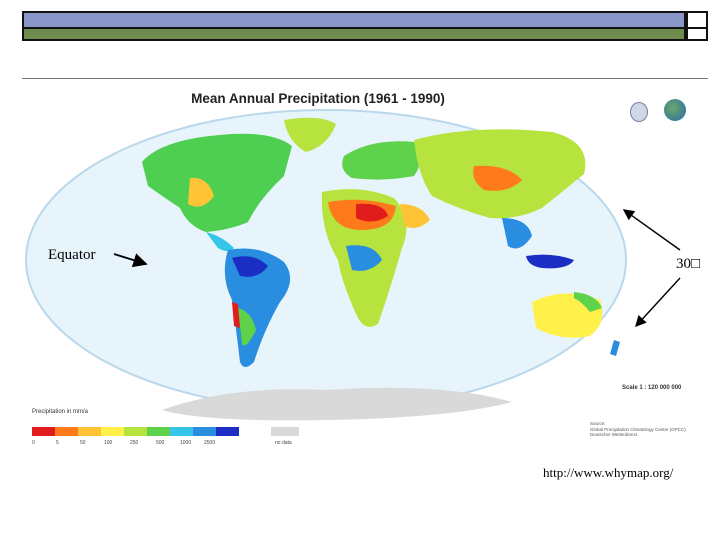 The width and height of the screenshot is (720, 540). What do you see at coordinates (415, 216) in the screenshot?
I see `arabia` at bounding box center [415, 216].